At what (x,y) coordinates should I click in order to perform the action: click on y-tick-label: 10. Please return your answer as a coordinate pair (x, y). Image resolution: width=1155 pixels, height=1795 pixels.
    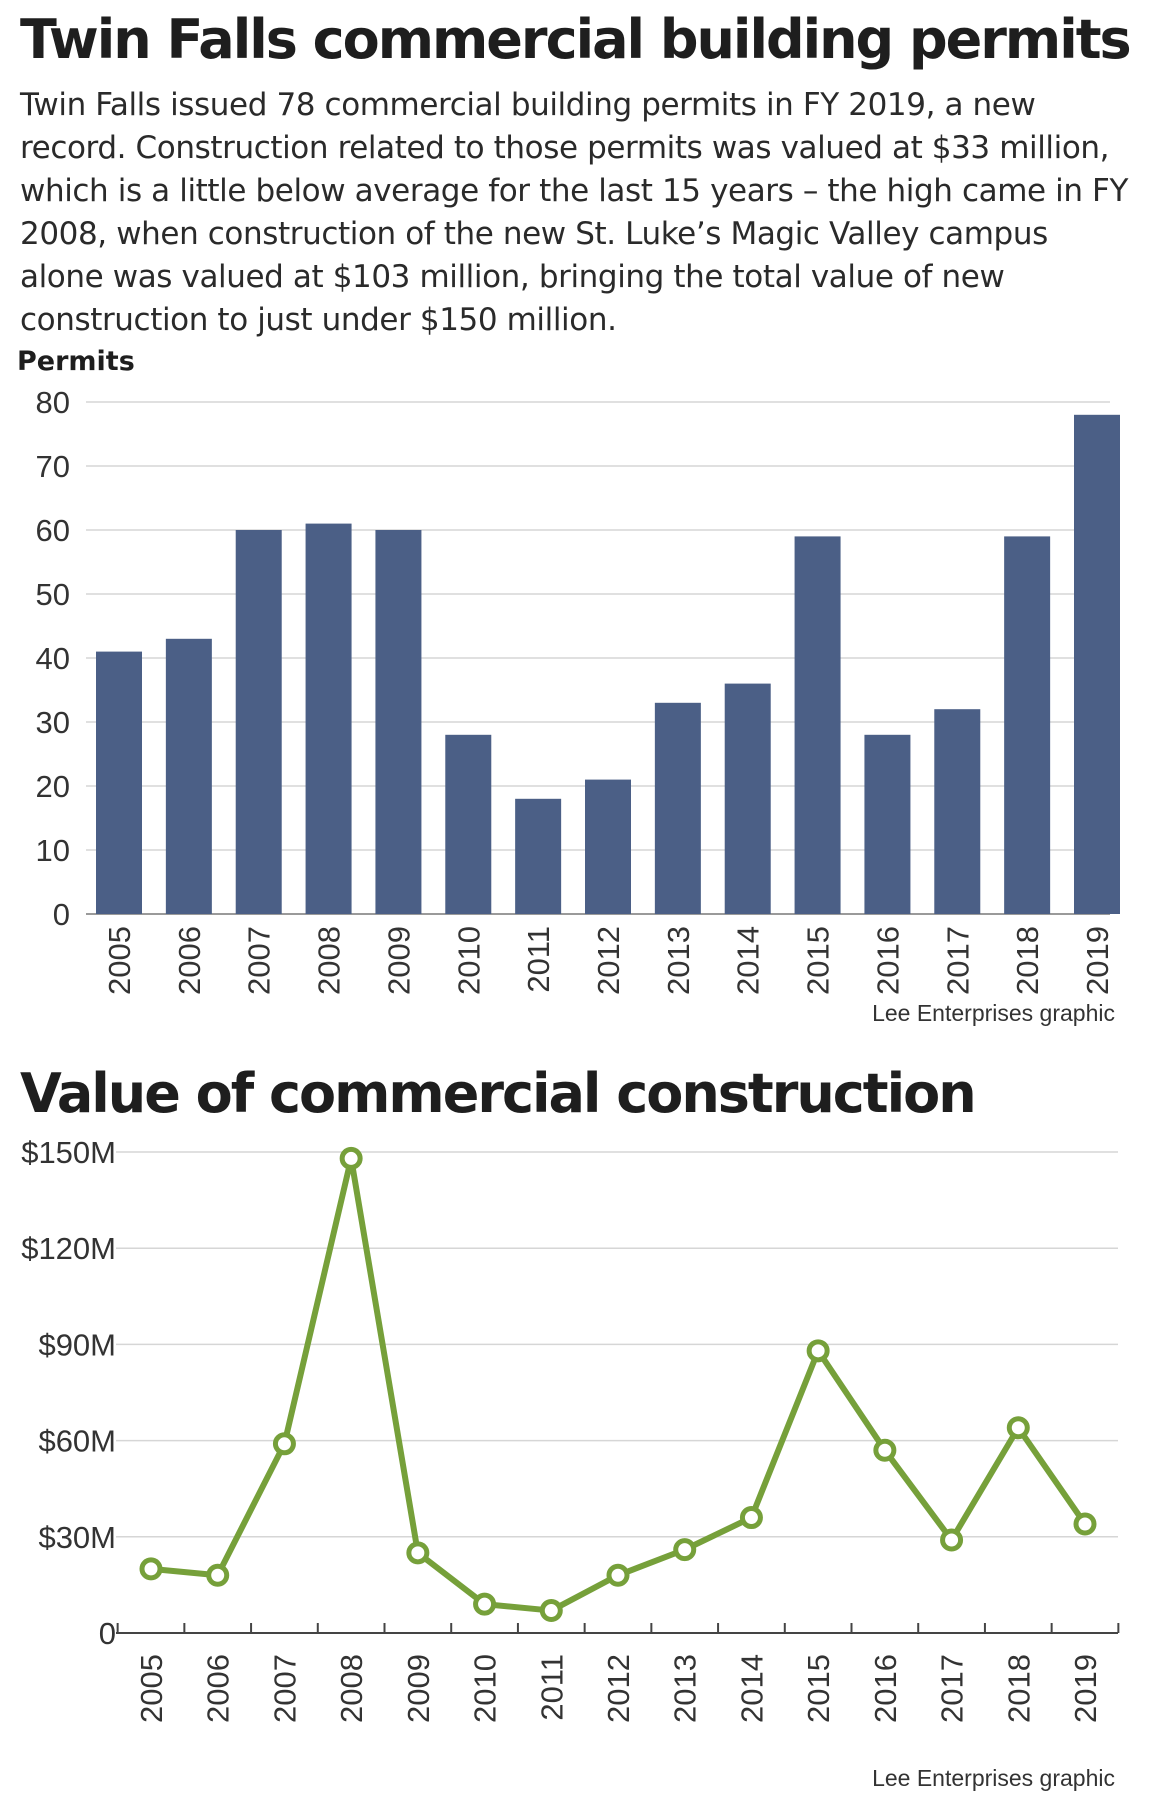
    Looking at the image, I should click on (53, 850).